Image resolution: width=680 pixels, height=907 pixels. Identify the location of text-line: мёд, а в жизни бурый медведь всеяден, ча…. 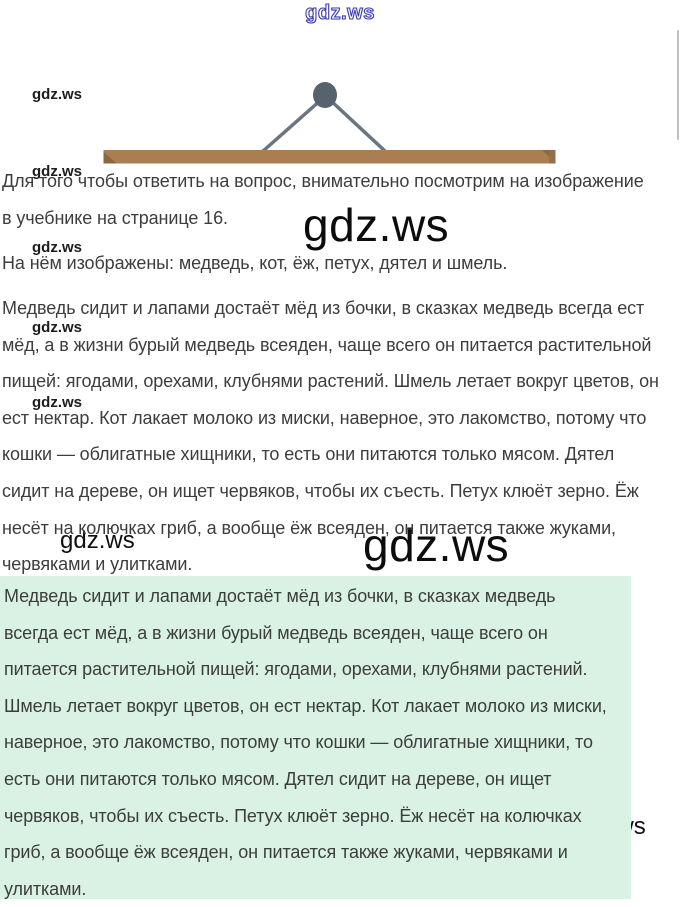
(327, 344).